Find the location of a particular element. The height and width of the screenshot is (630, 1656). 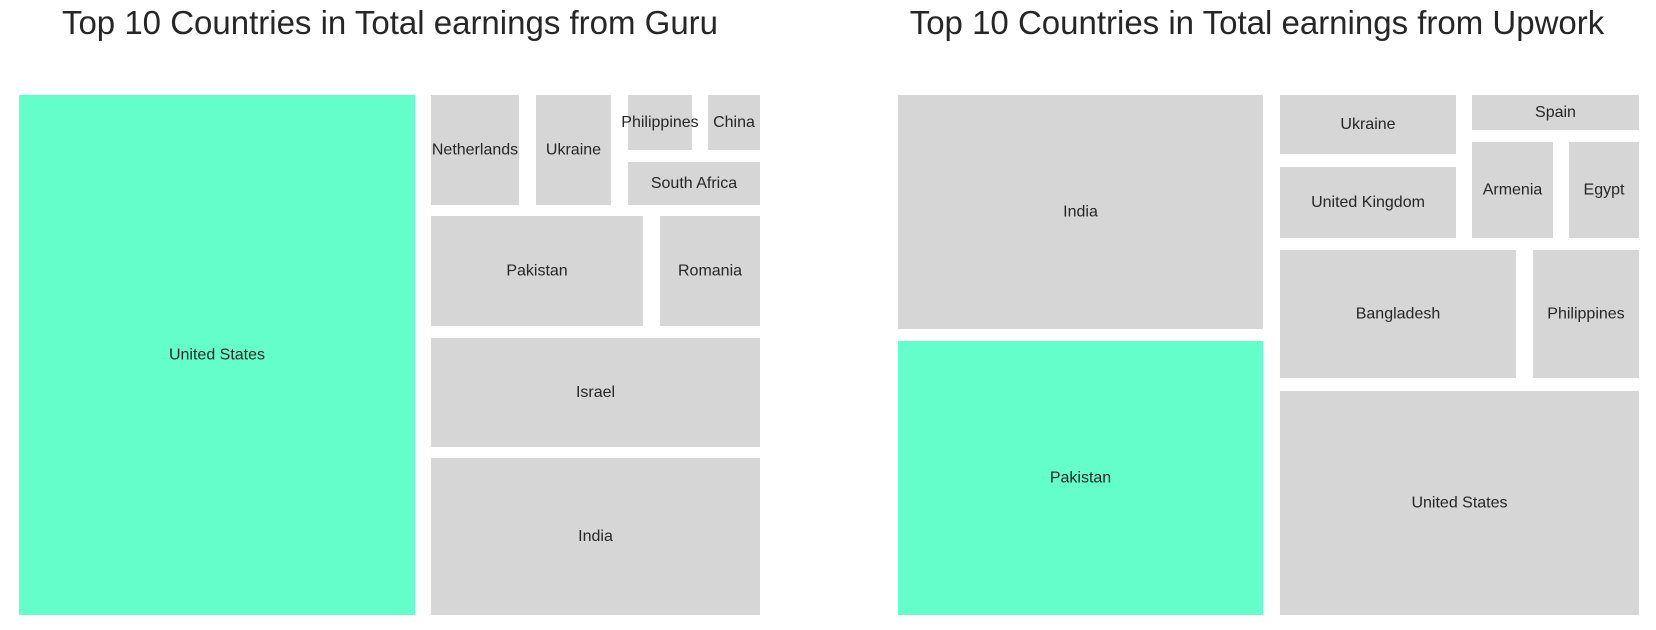

treemap-tile-guru-china: China is located at coordinates (734, 122).